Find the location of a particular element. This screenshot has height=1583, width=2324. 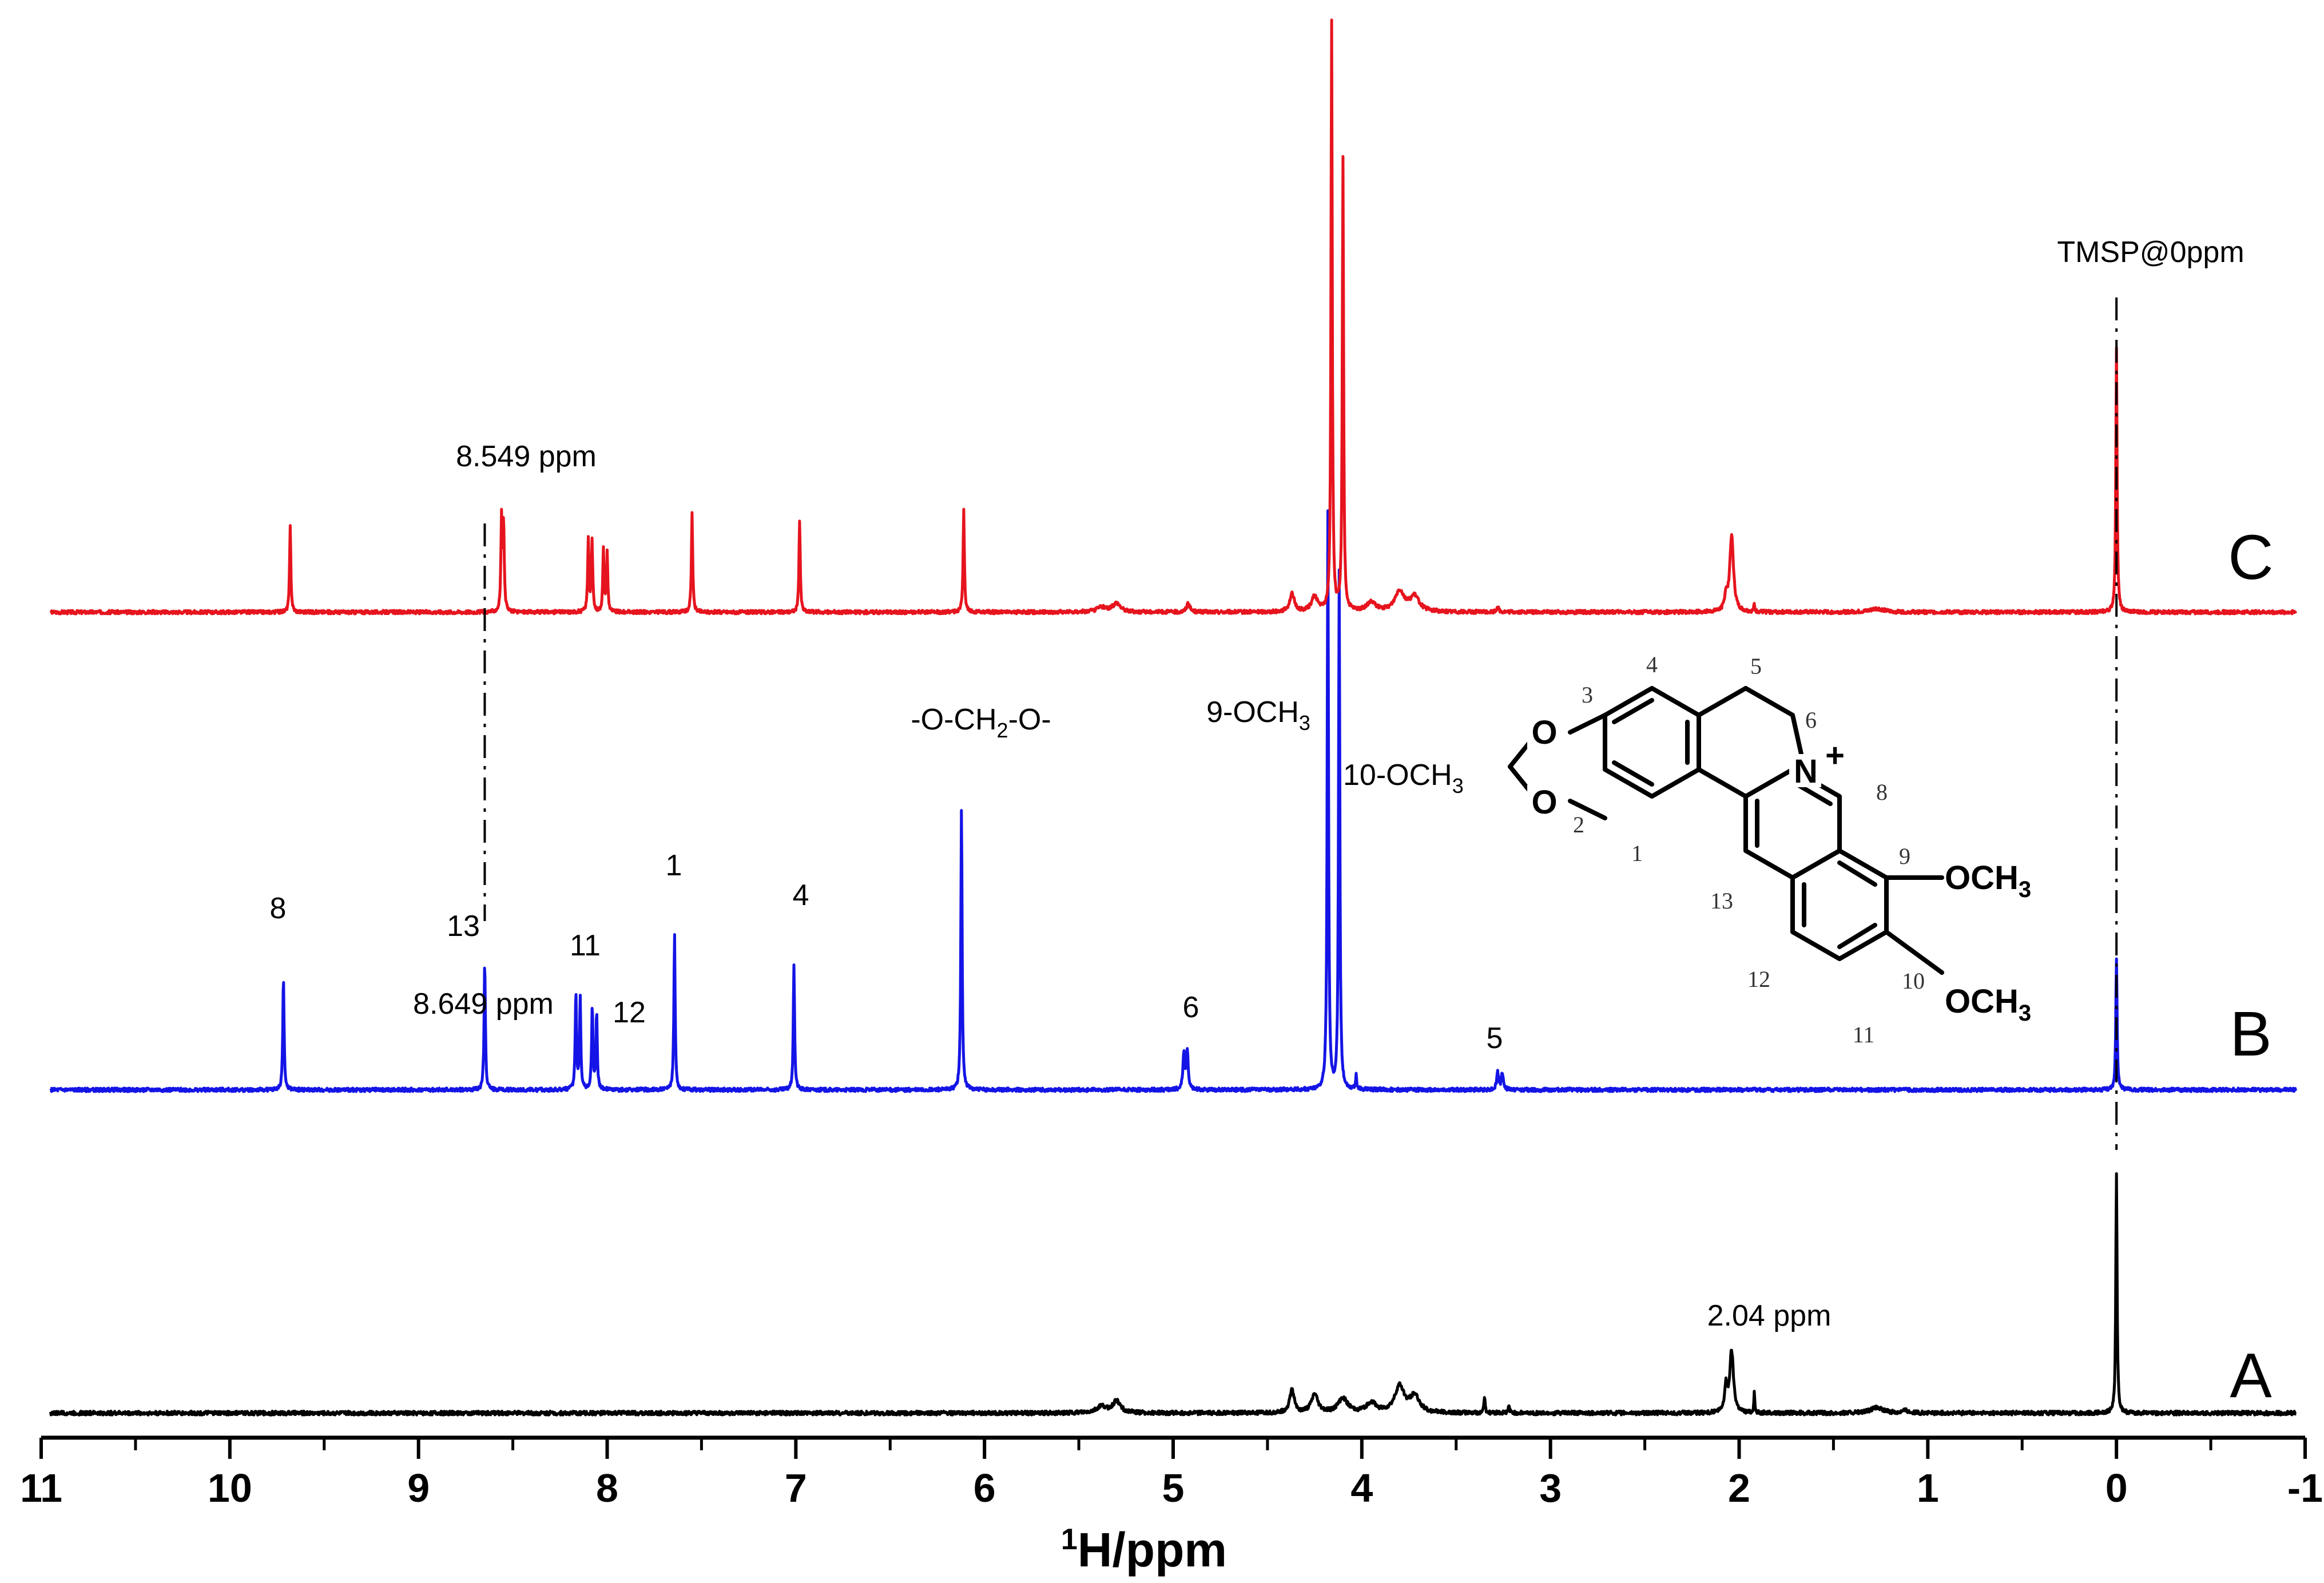

struct-num-5: 5 is located at coordinates (1756, 666).